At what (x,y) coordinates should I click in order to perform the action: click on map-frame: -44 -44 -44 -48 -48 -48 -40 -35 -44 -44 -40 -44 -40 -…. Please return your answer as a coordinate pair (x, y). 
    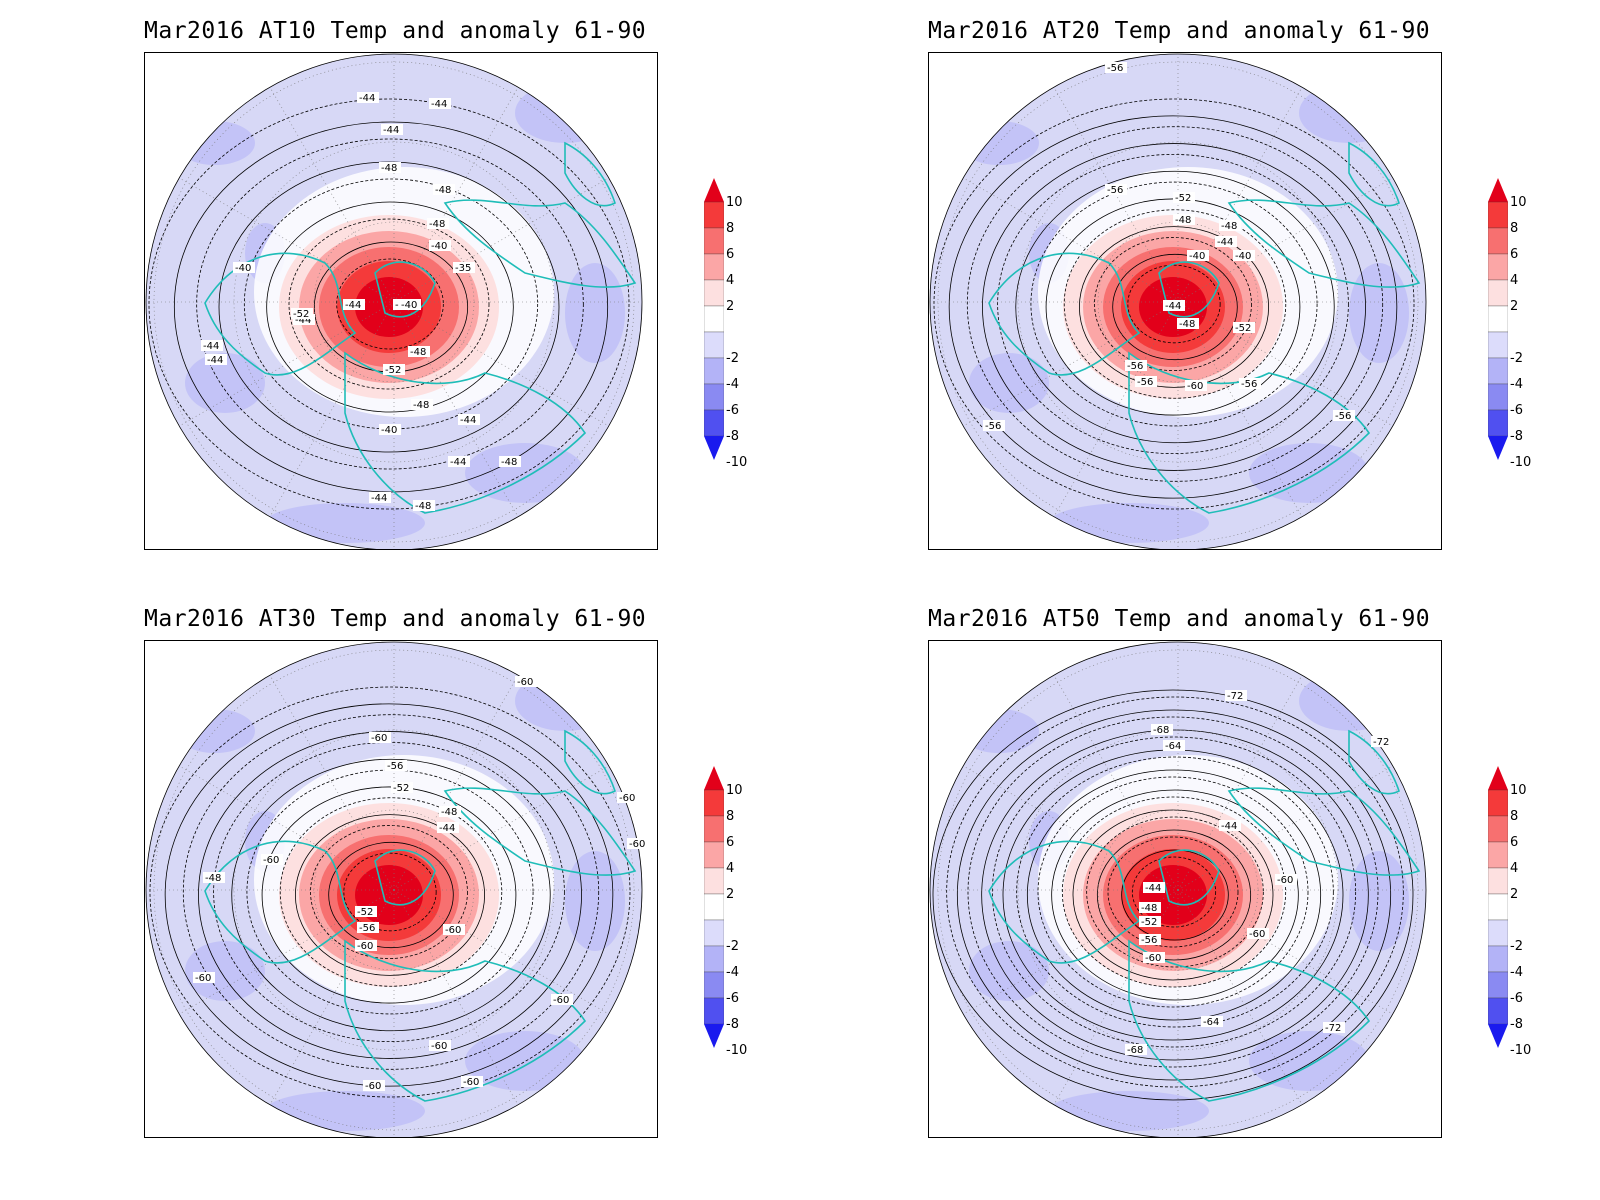
    Looking at the image, I should click on (401, 301).